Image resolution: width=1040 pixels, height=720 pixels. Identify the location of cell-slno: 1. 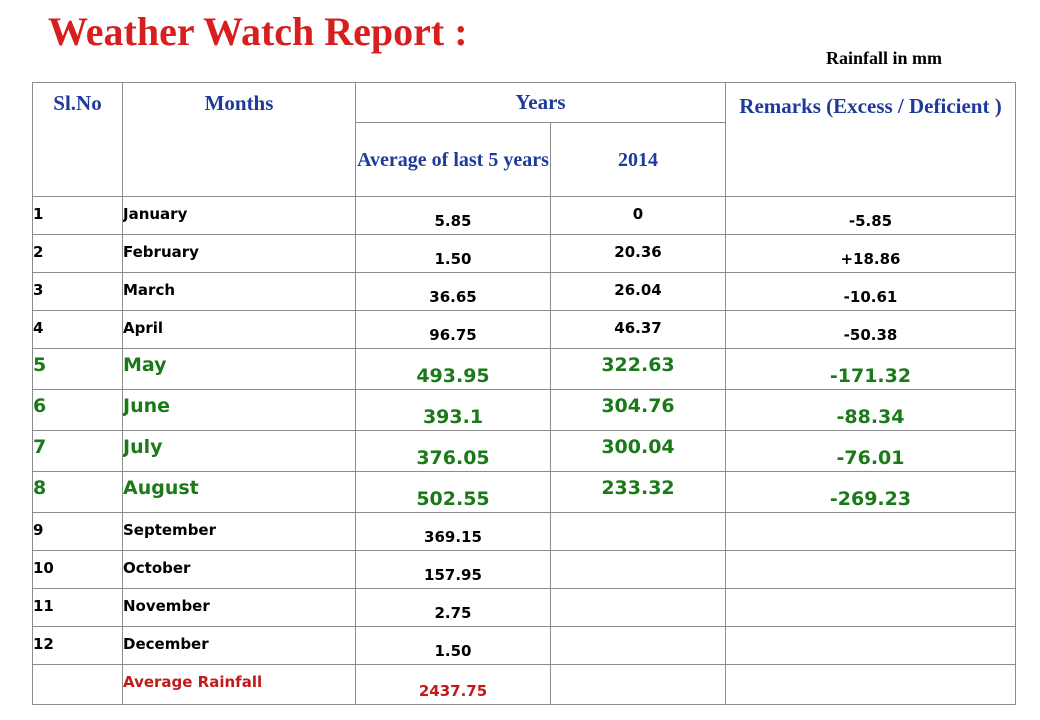
(77, 215).